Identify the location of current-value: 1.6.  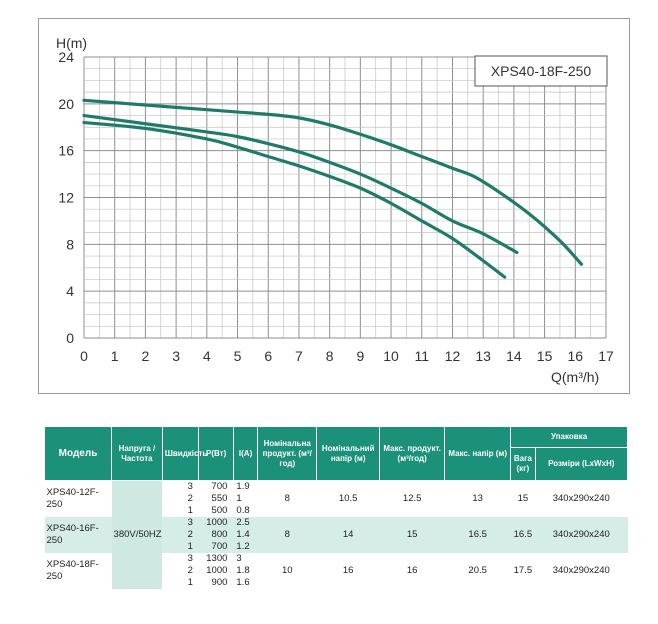
(243, 582).